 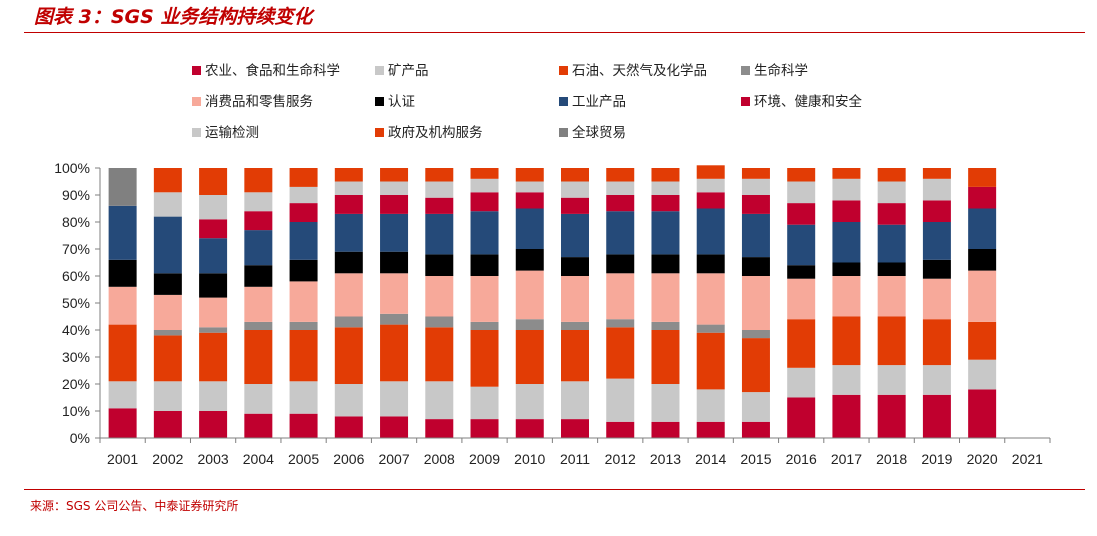 What do you see at coordinates (348, 459) in the screenshot?
I see `x-tick-label: 2006` at bounding box center [348, 459].